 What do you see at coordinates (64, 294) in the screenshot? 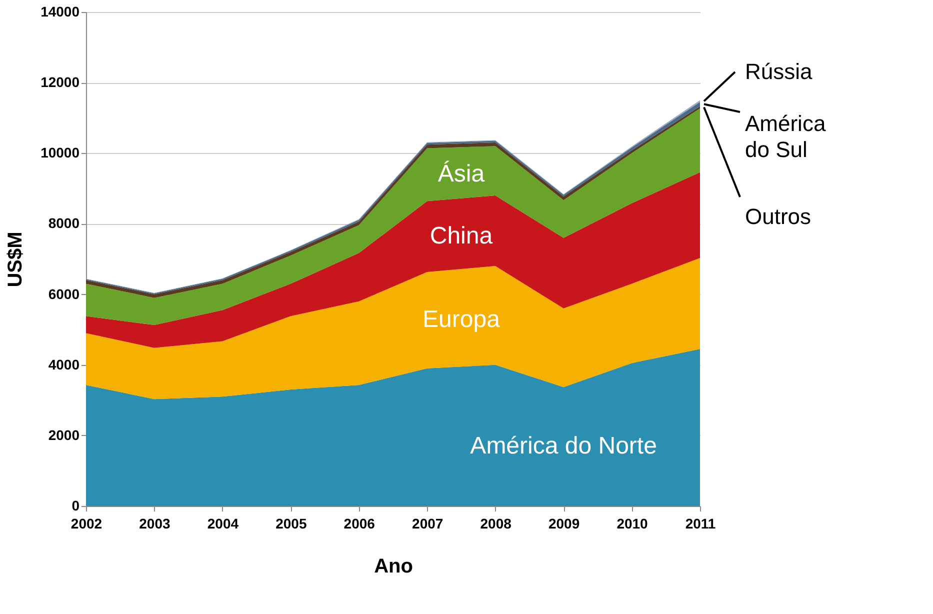
I see `y-tick-label: 6000` at bounding box center [64, 294].